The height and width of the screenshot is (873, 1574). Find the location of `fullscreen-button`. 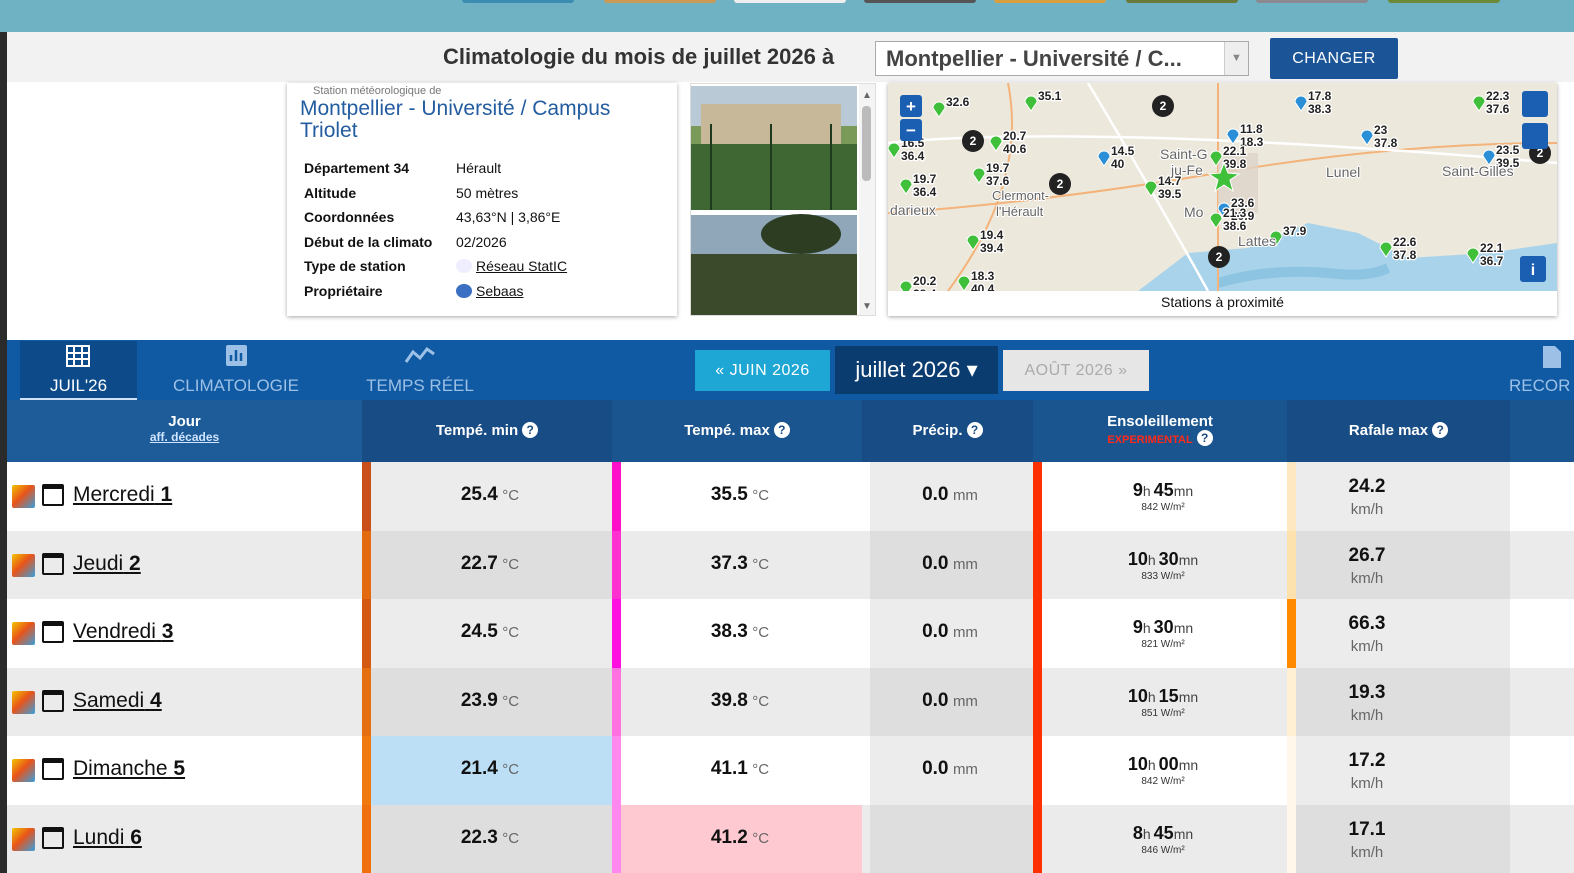

fullscreen-button is located at coordinates (1535, 104).